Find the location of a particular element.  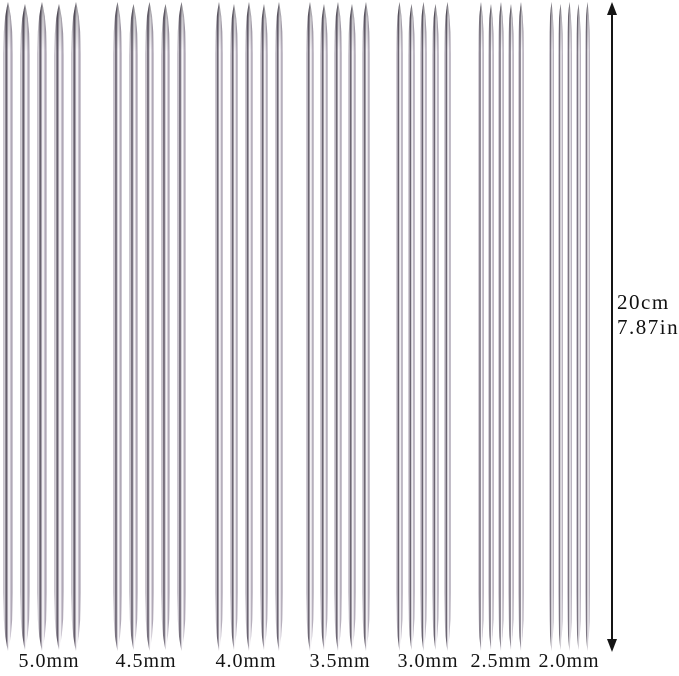

needle-group-5-0mm is located at coordinates (42, 326).